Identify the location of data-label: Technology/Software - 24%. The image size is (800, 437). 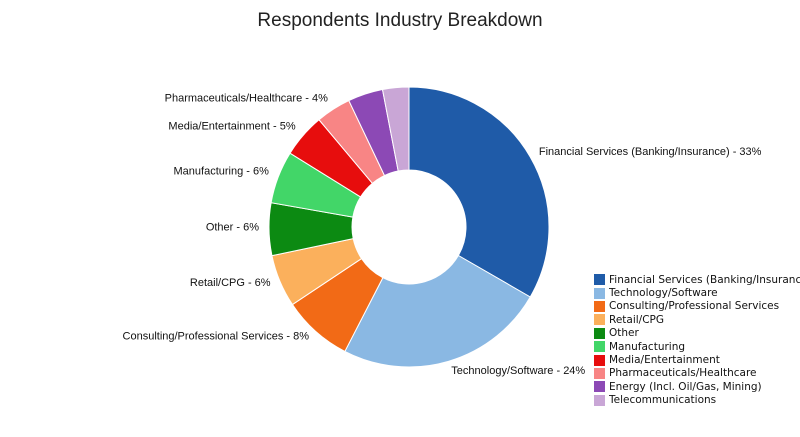
(518, 371).